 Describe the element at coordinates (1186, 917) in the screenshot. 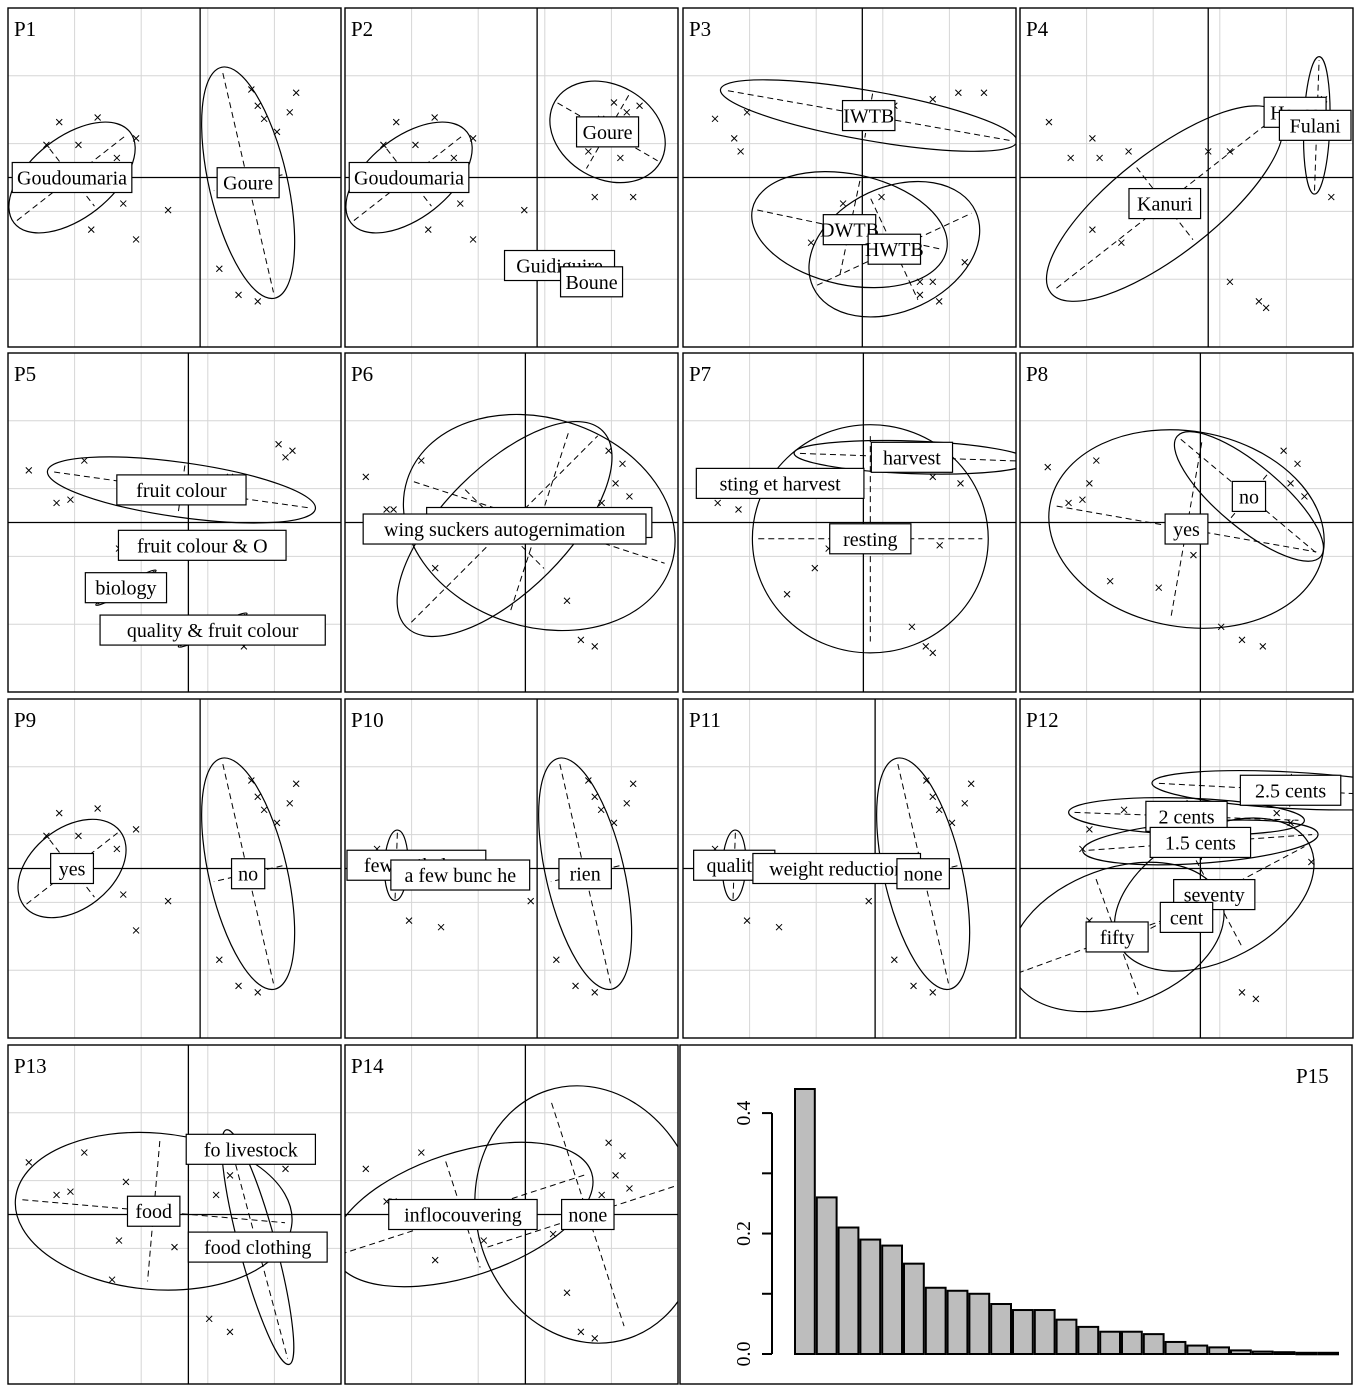

I see `group-label: cent` at that location.